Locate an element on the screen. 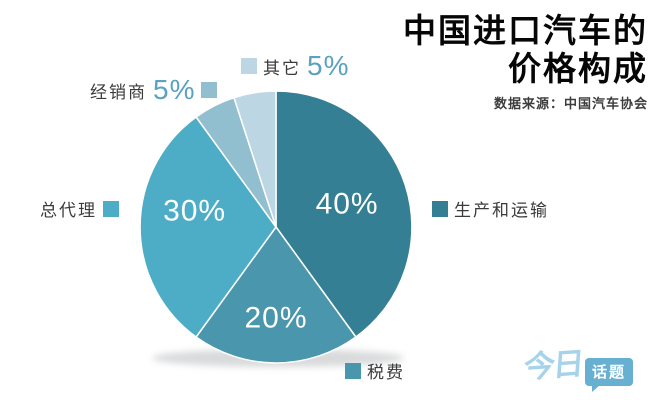 This screenshot has width=660, height=400. label-other: 其它 5% is located at coordinates (295, 66).